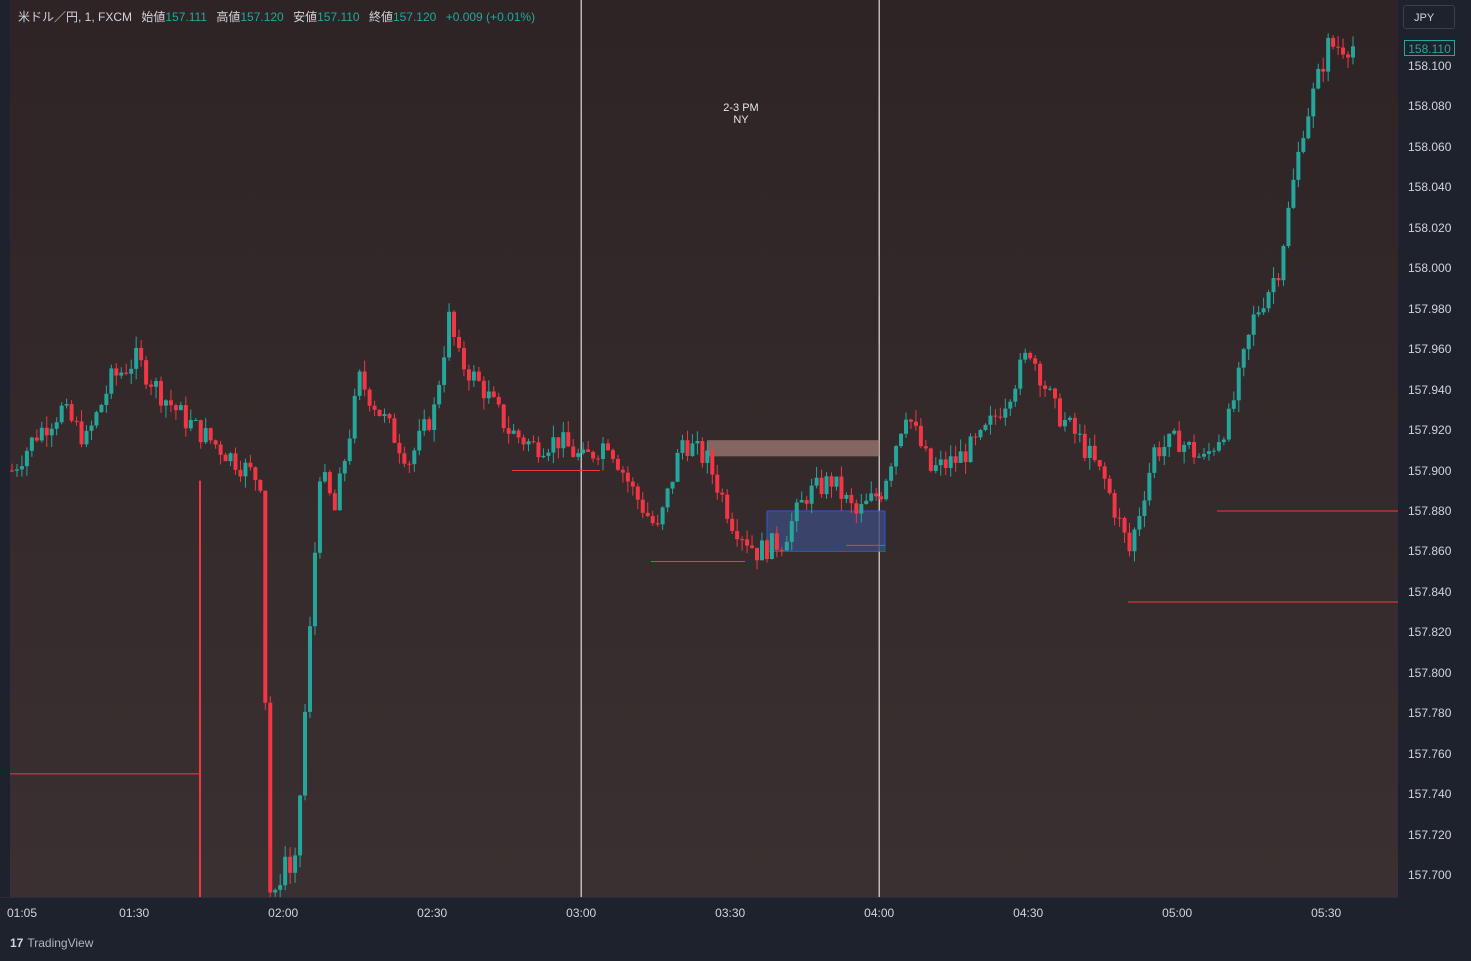 The image size is (1471, 961). I want to click on price-tick: 158.040, so click(1430, 187).